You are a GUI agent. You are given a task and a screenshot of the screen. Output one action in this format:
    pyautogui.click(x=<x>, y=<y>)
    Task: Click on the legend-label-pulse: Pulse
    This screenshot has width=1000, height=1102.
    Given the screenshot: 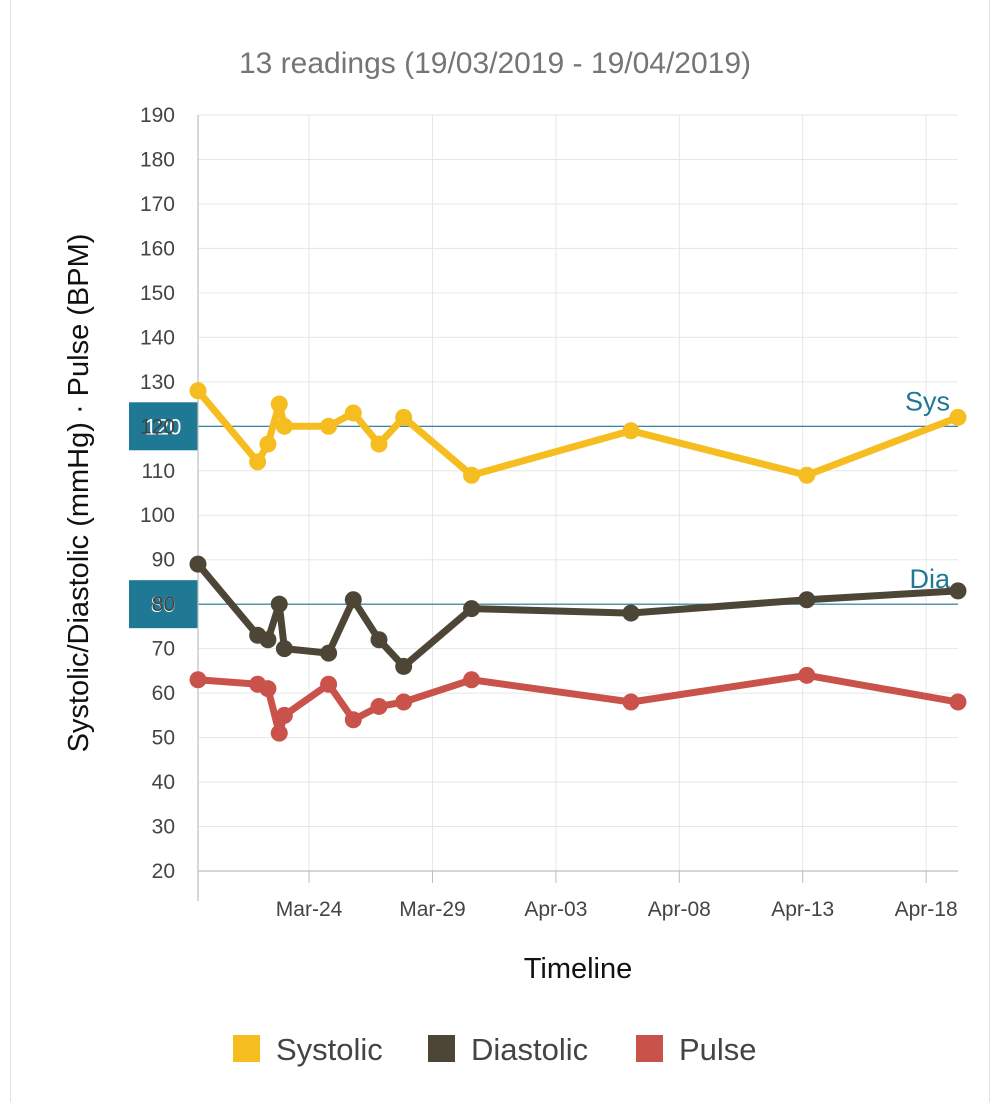 What is the action you would take?
    pyautogui.click(x=718, y=1049)
    